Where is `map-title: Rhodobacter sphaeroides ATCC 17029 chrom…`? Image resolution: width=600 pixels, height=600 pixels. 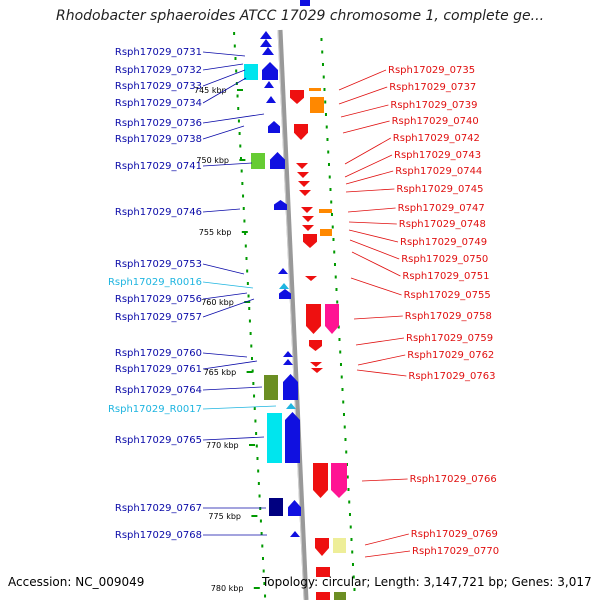
map-title: Rhodobacter sphaeroides ATCC 17029 chrom… is located at coordinates (300, 16).